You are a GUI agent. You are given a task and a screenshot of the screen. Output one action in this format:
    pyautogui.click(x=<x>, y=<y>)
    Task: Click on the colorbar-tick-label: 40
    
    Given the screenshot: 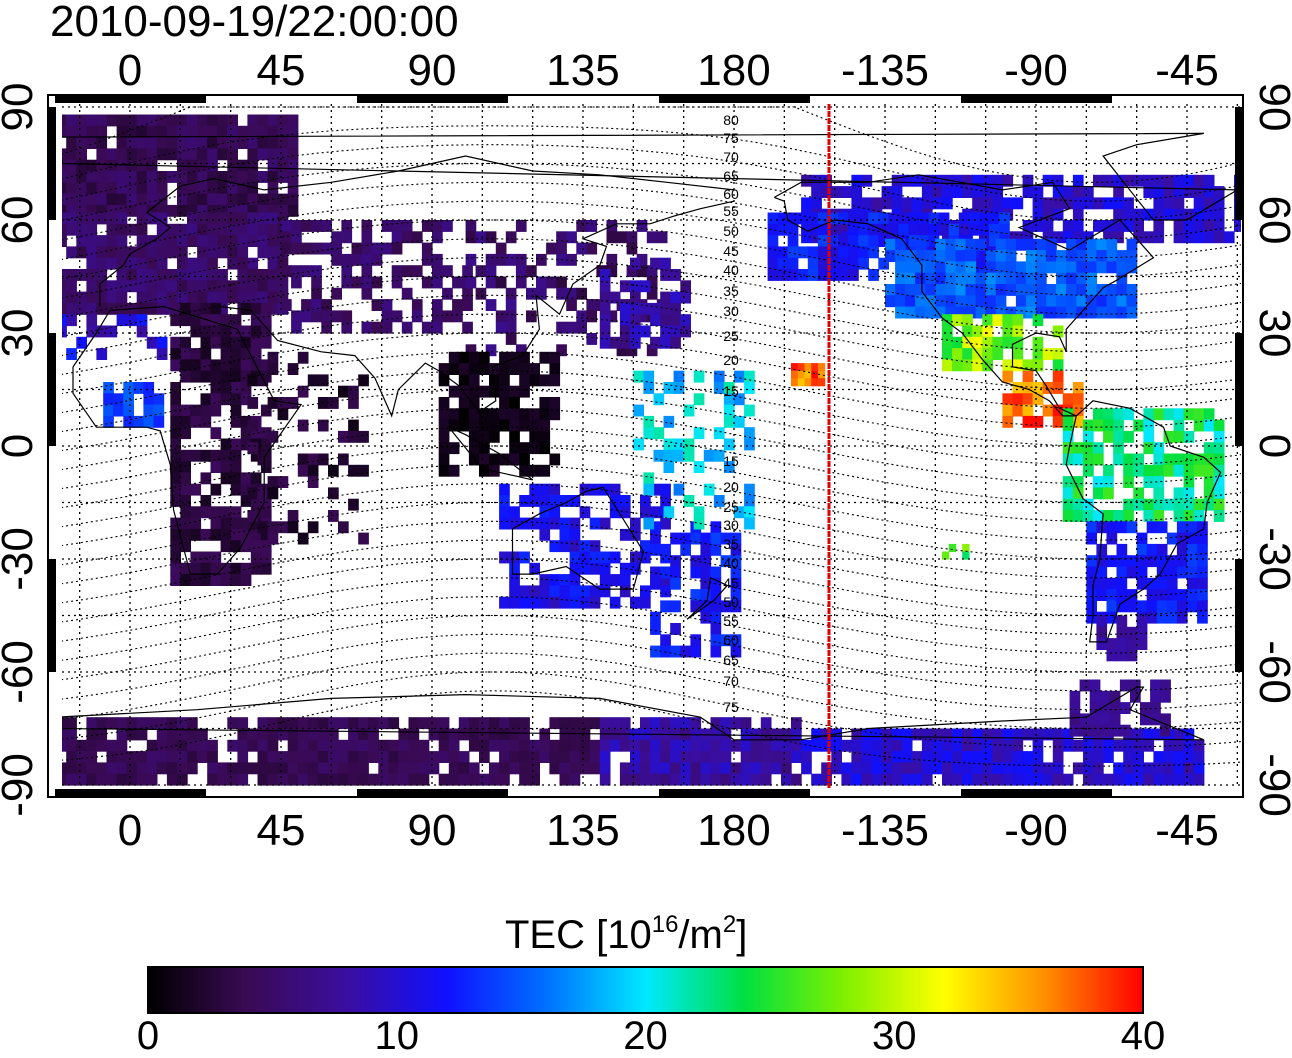 What is the action you would take?
    pyautogui.click(x=1143, y=1036)
    